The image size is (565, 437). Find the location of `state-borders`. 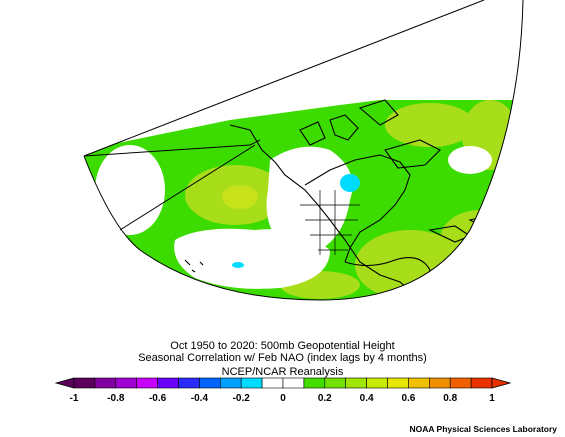

state-borders is located at coordinates (330, 222).